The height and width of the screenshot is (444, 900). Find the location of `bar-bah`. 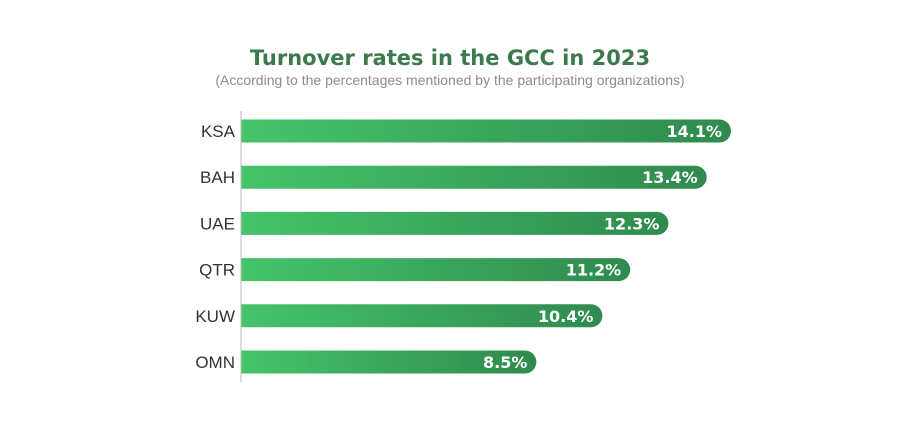

bar-bah is located at coordinates (474, 177).